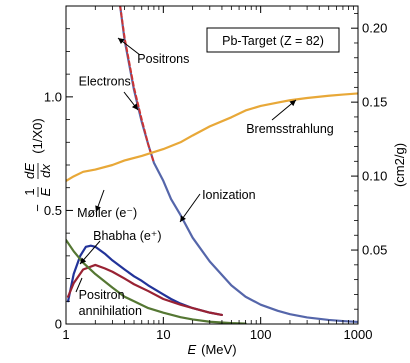 The height and width of the screenshot is (363, 410). What do you see at coordinates (374, 250) in the screenshot?
I see `y-right-tick-label: 0.05` at bounding box center [374, 250].